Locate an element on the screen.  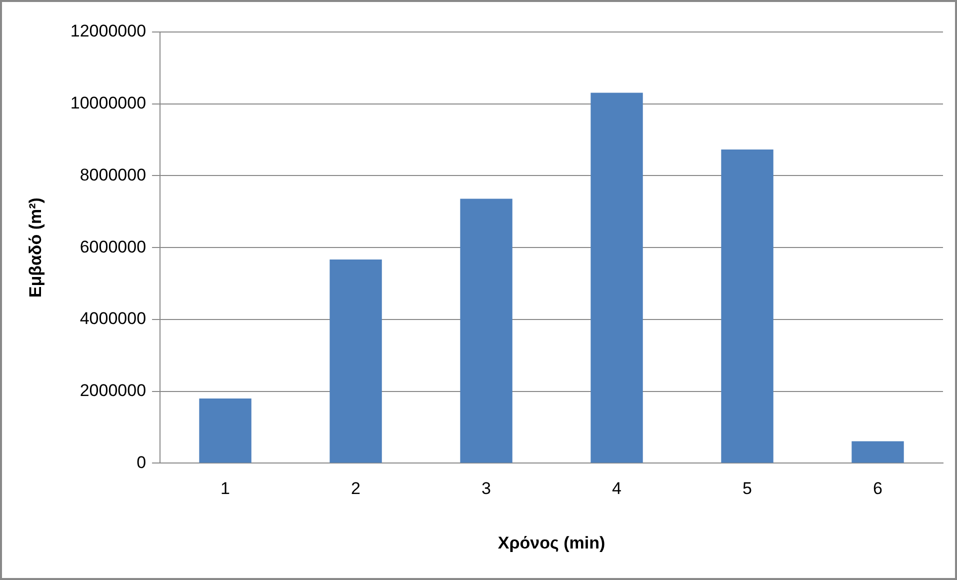
x-axis-title: Χρόνος (min) is located at coordinates (552, 542).